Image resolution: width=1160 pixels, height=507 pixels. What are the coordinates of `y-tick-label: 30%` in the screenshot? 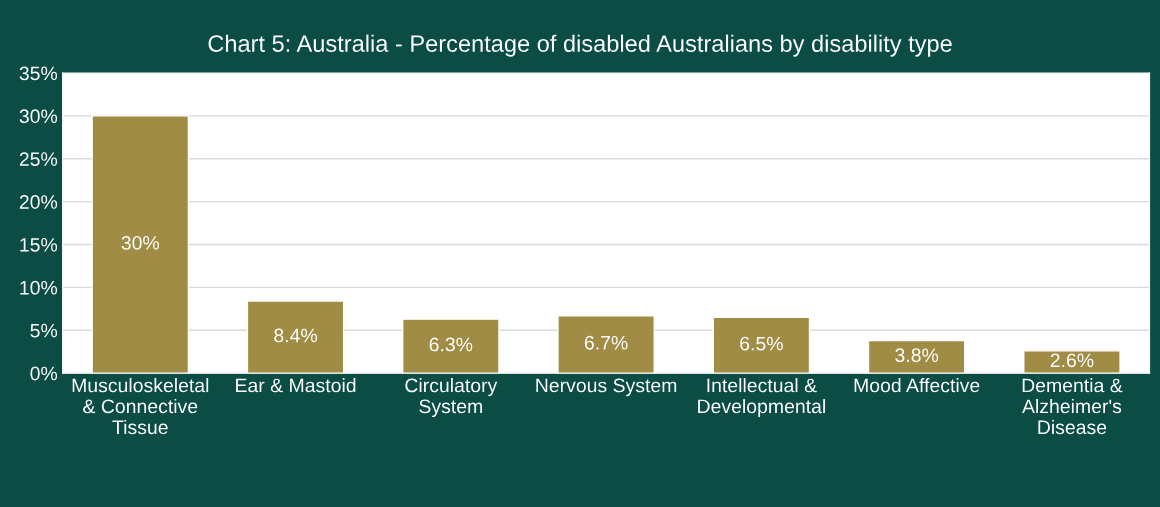 It's located at (38, 116).